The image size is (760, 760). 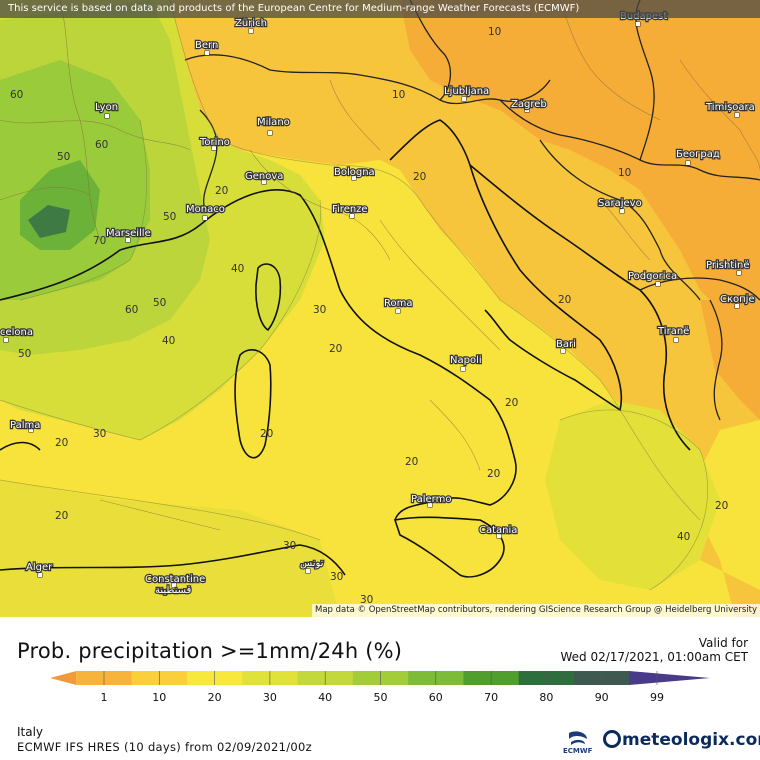 I want to click on svg-text: Bern, so click(x=206, y=45).